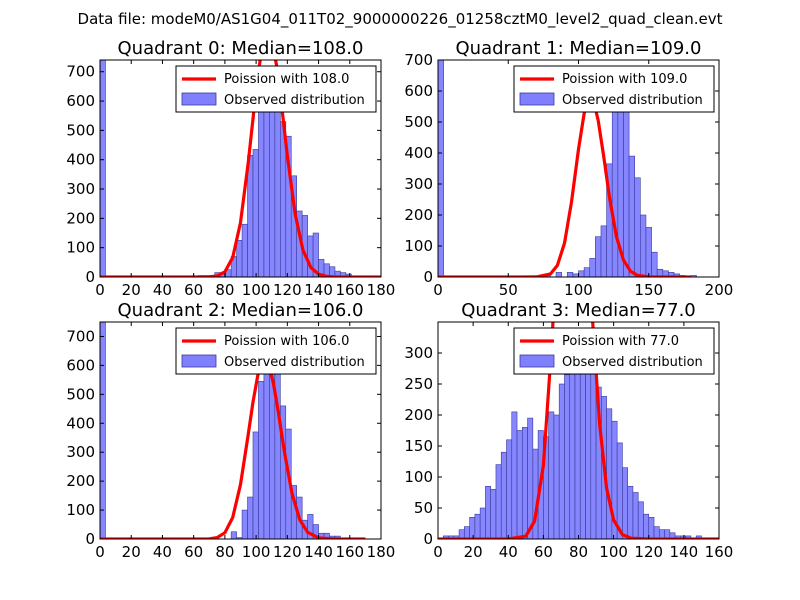 The height and width of the screenshot is (600, 800). I want to click on x-tick-label: 50, so click(508, 290).